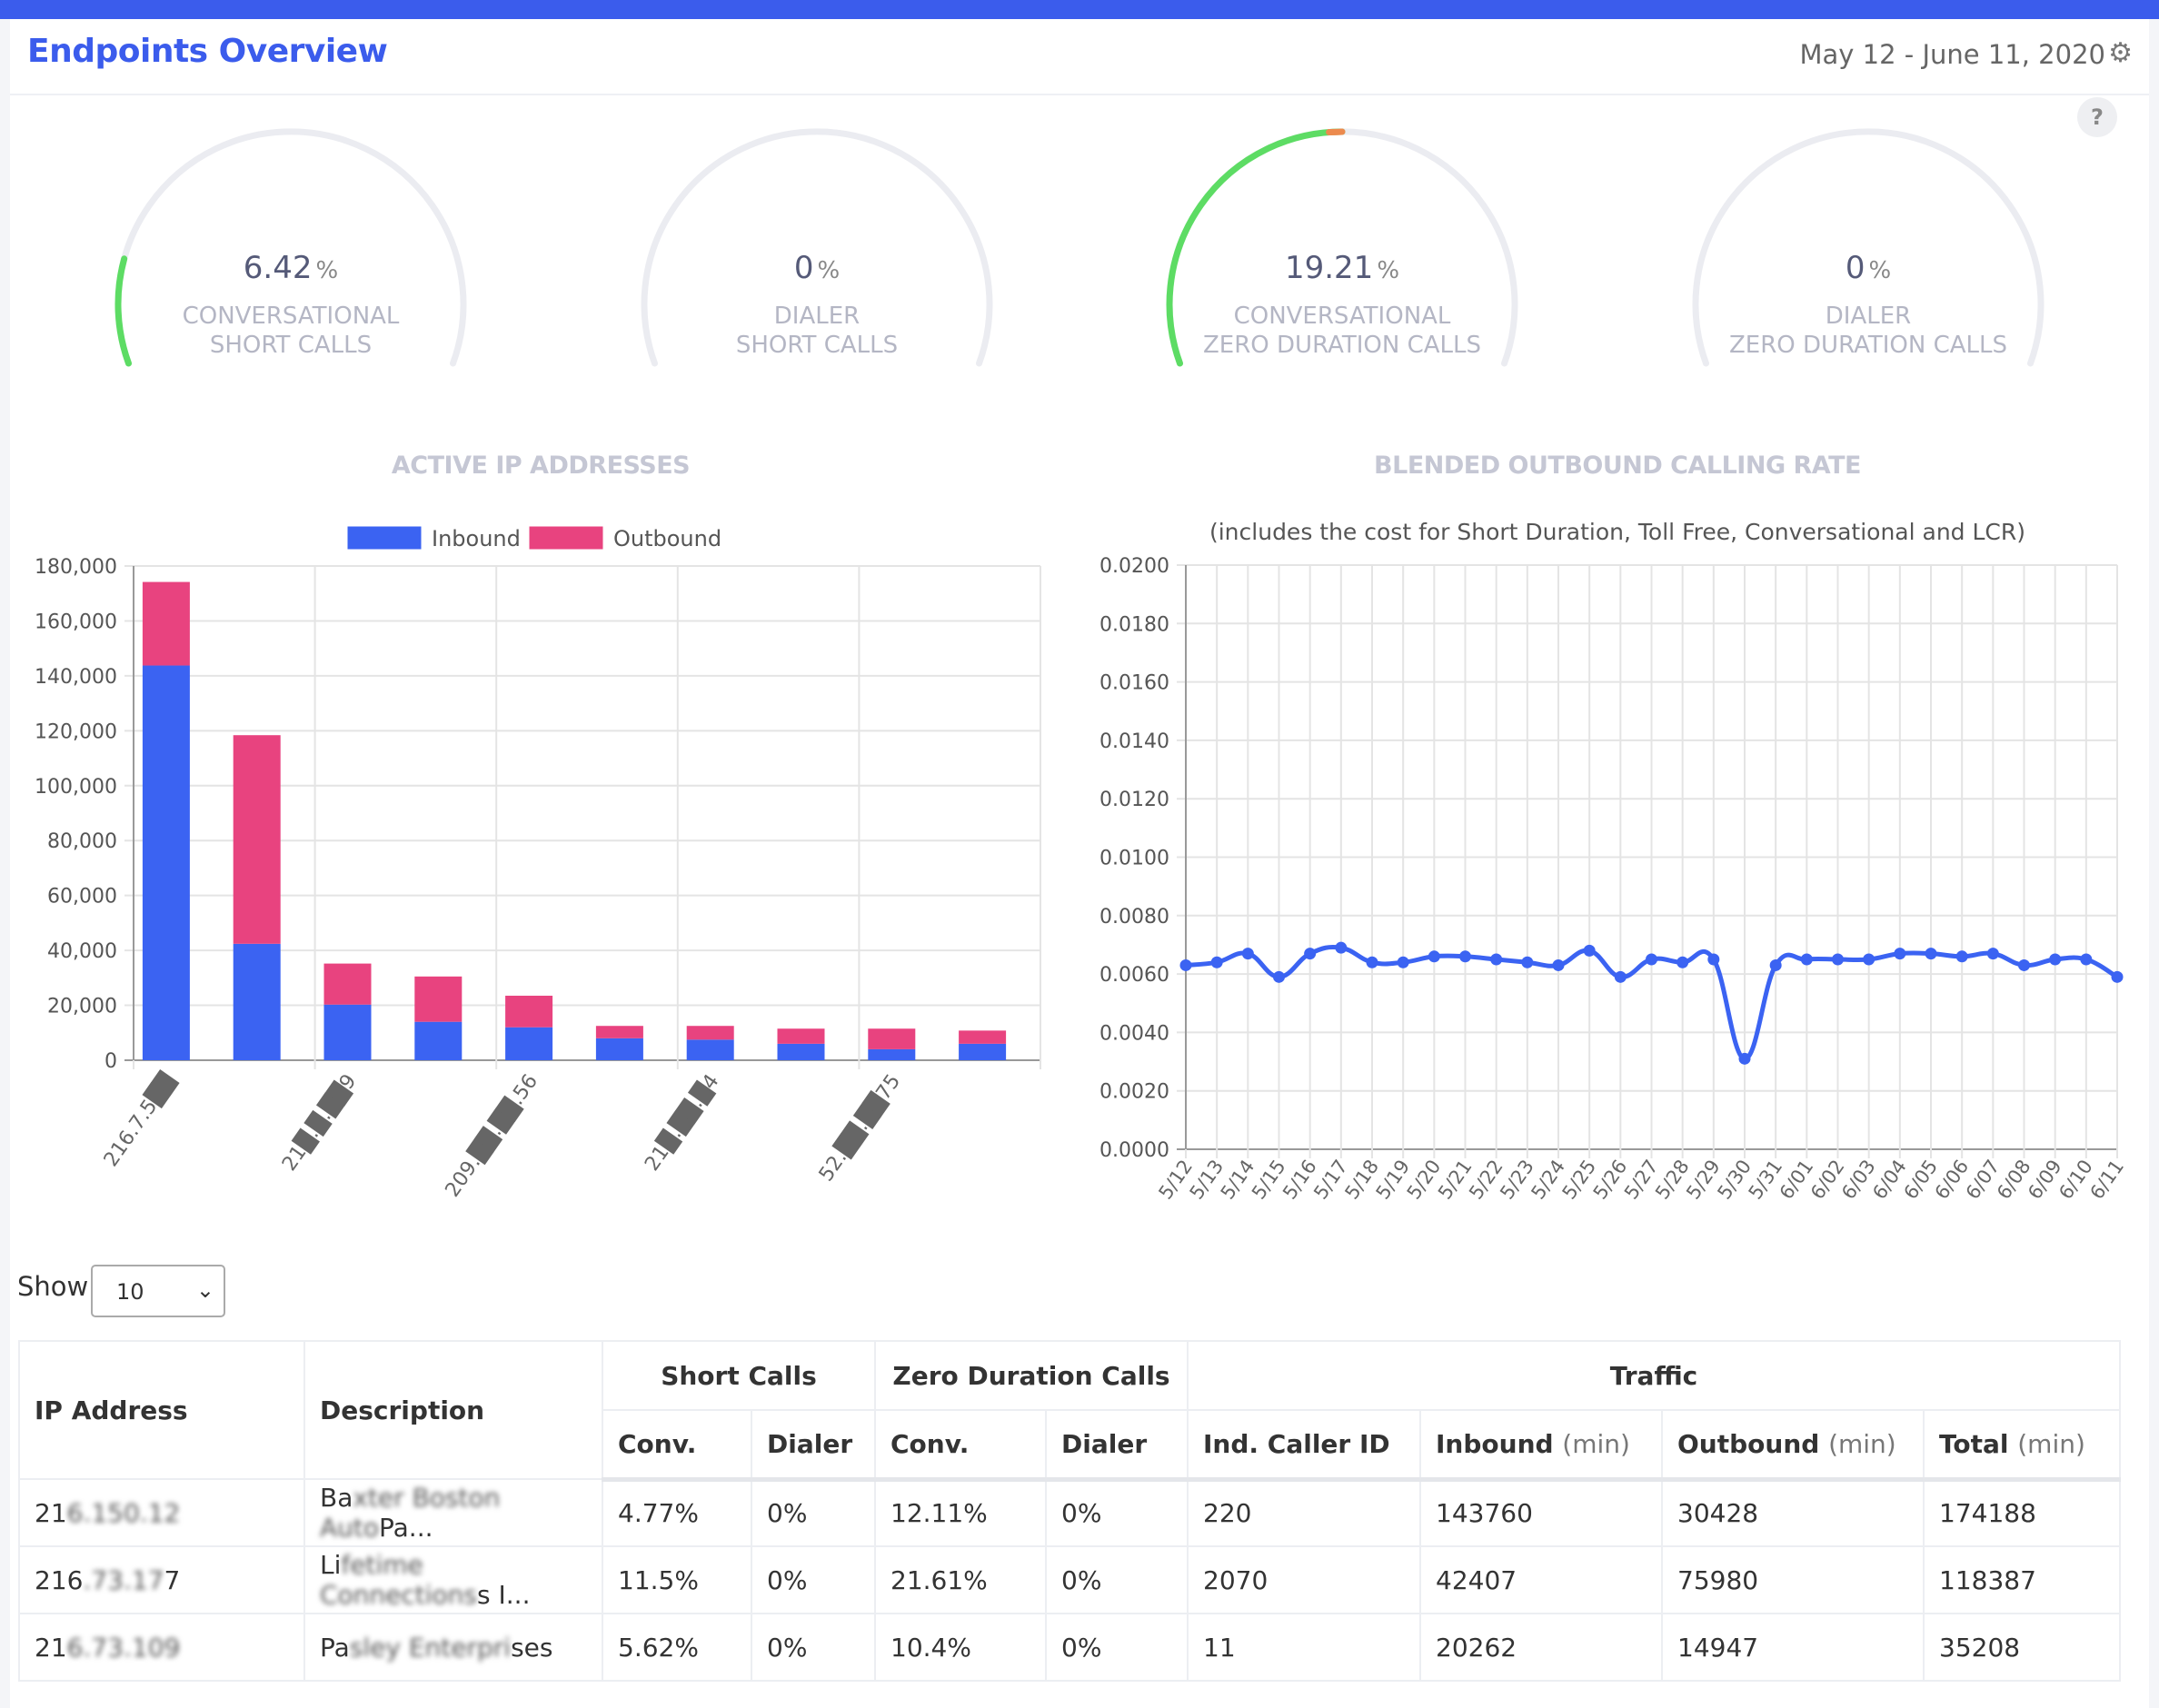 This screenshot has width=2159, height=1708. I want to click on x-tick-label: 5/13, so click(1207, 1179).